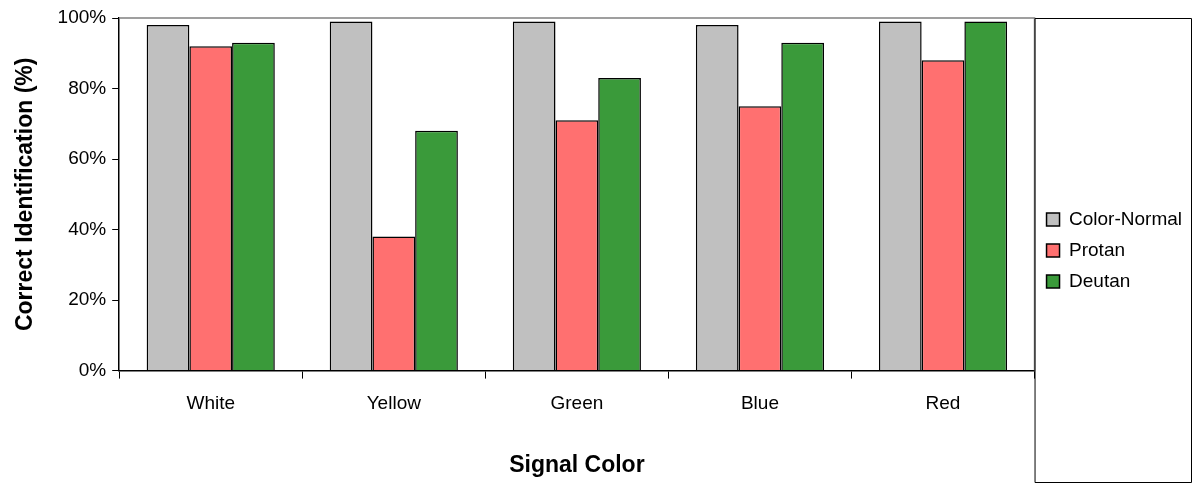 Image resolution: width=1192 pixels, height=491 pixels. I want to click on legend-label: Deutan, so click(1100, 280).